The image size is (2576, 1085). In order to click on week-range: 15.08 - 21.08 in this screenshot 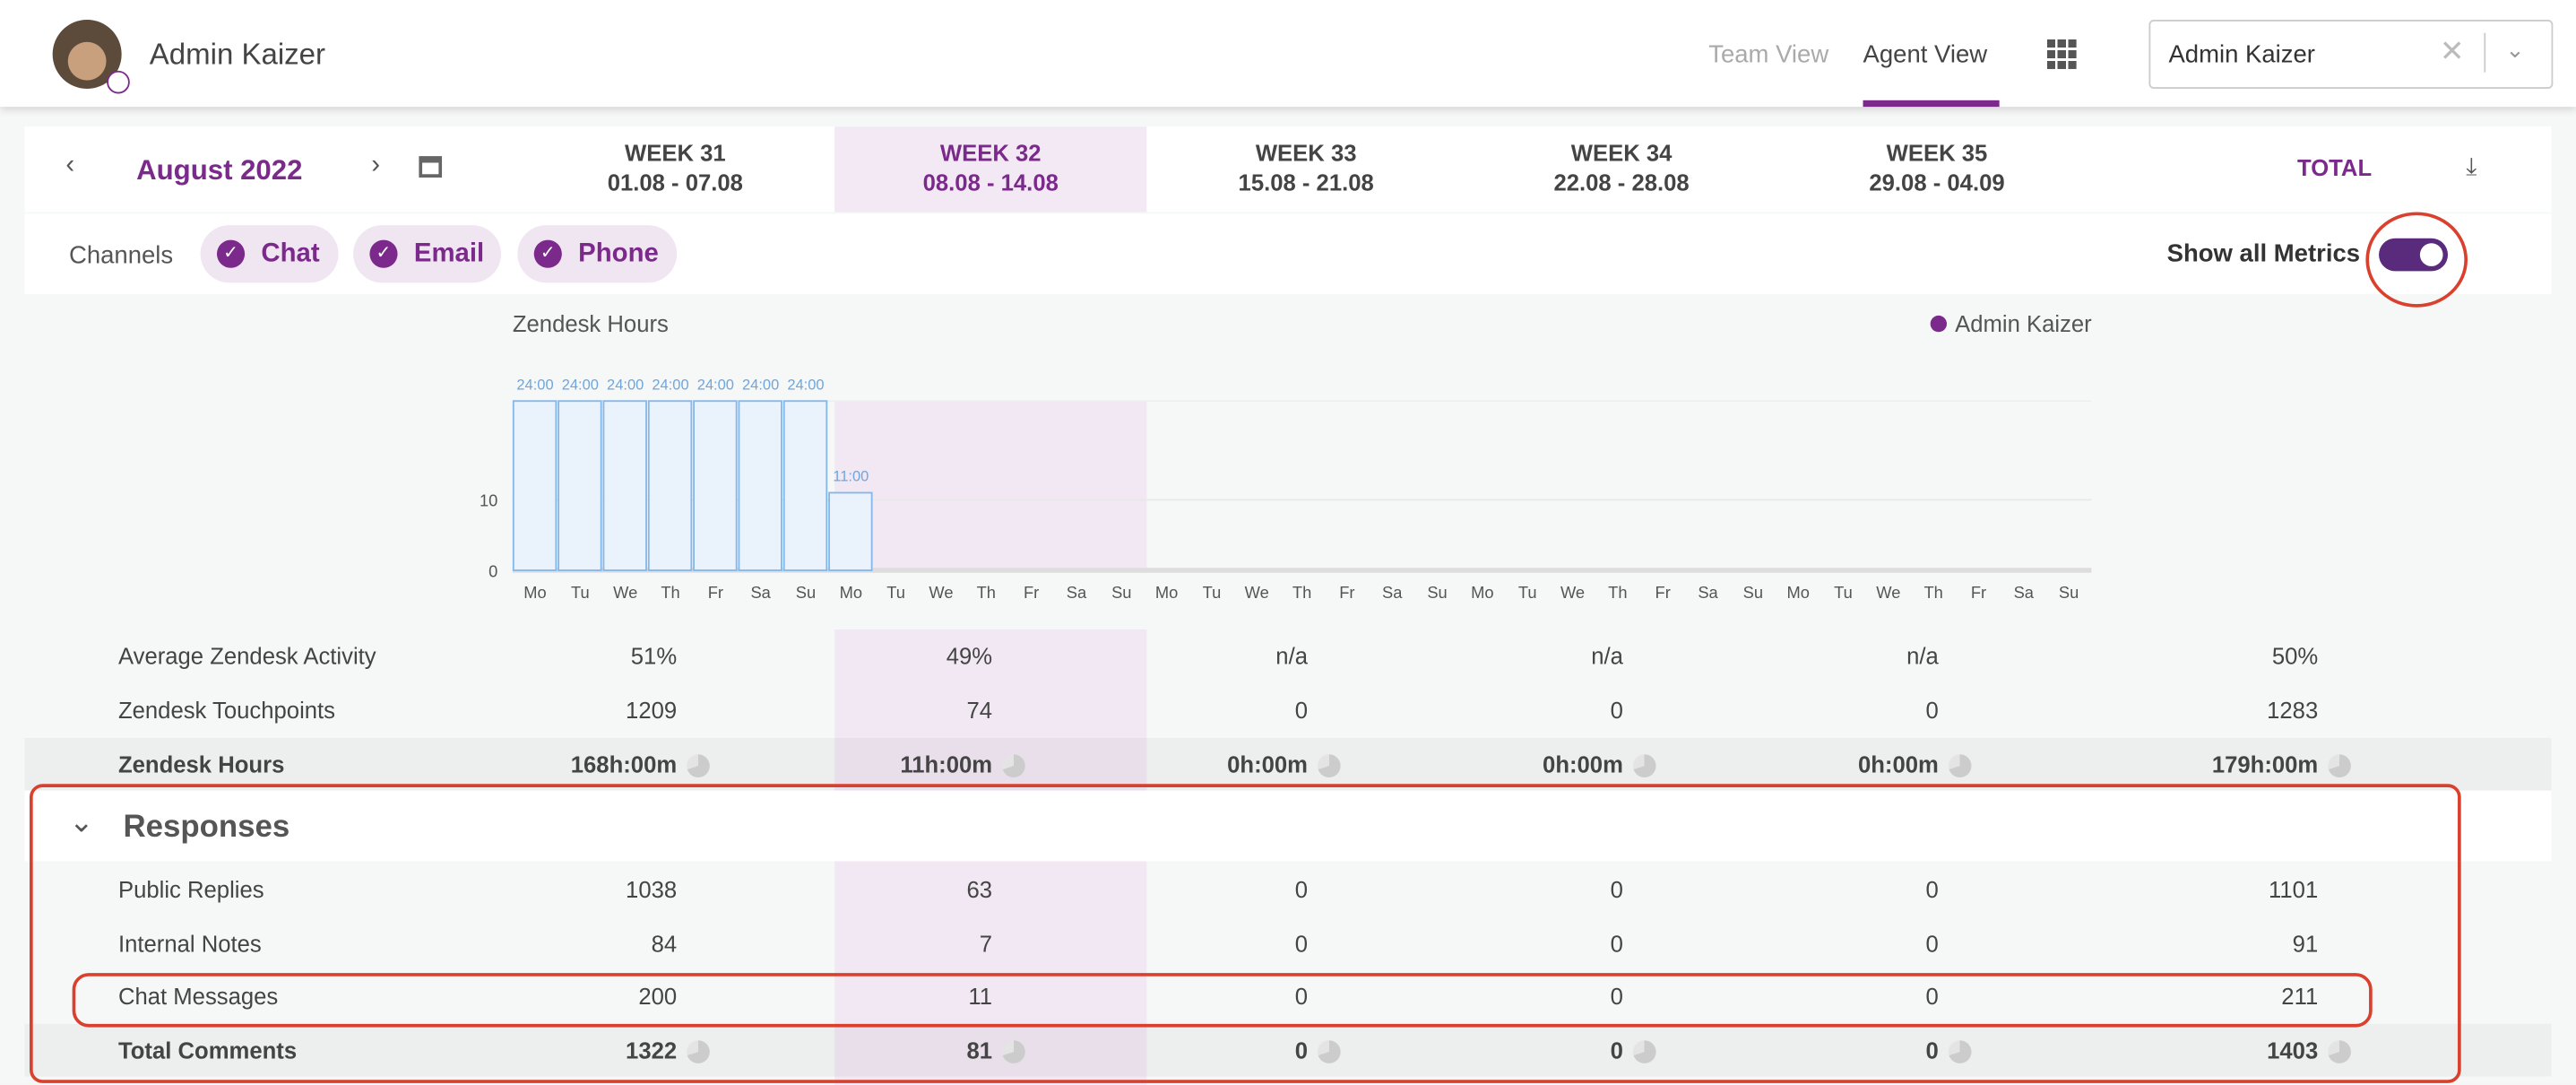, I will do `click(1306, 183)`.